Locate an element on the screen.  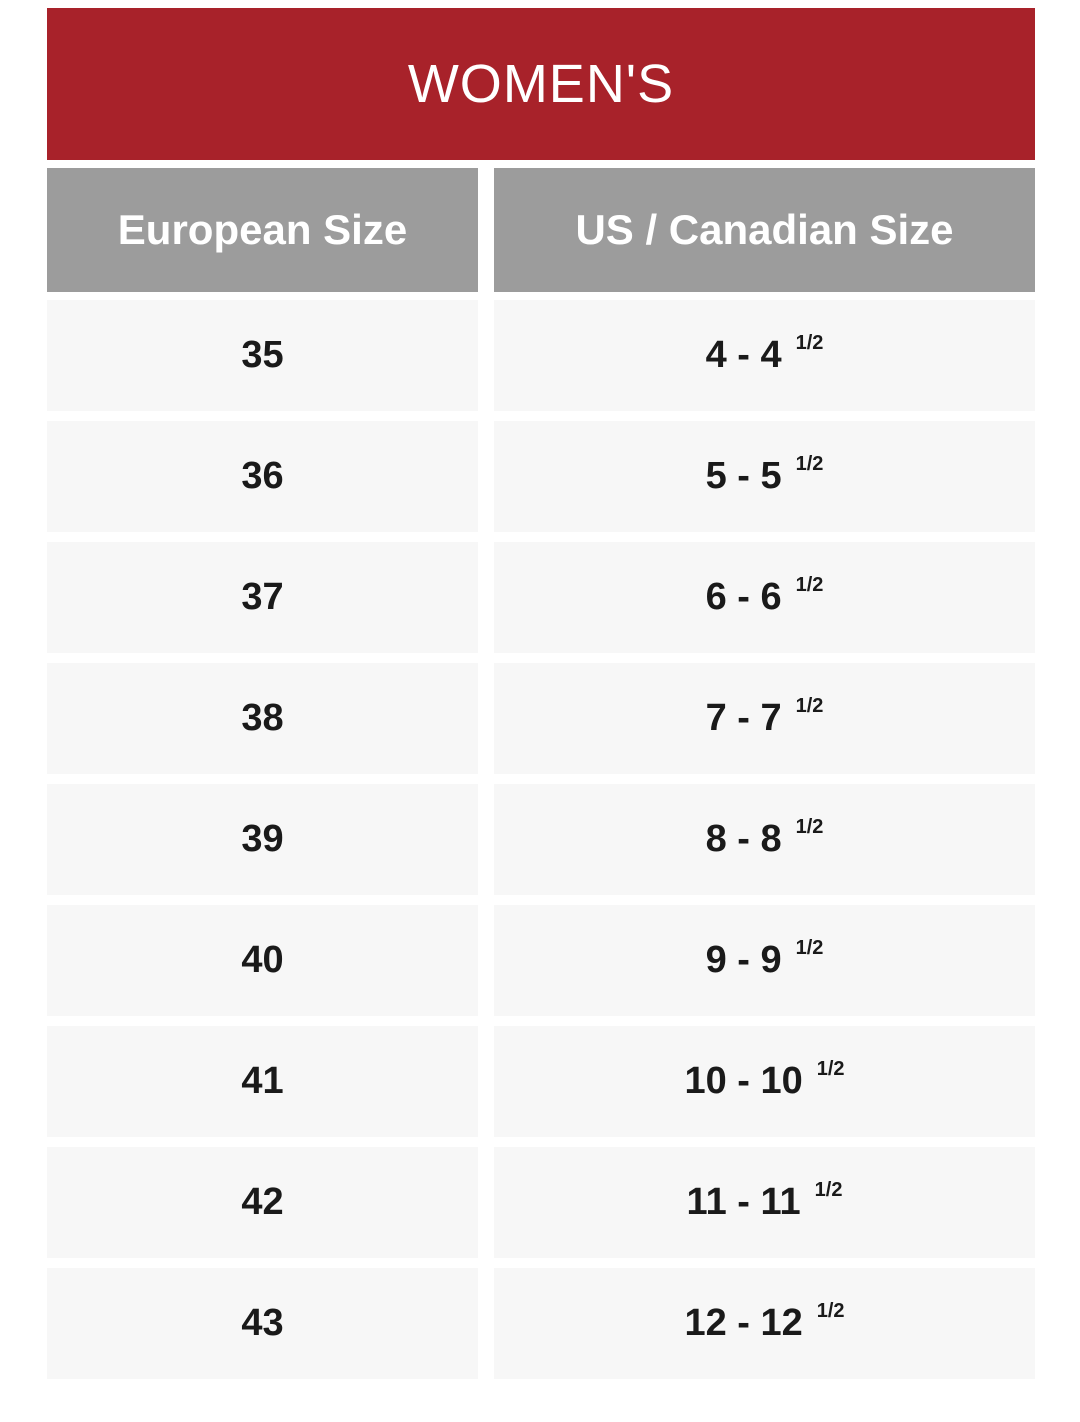
chart-title: WOMEN'S is located at coordinates (541, 84).